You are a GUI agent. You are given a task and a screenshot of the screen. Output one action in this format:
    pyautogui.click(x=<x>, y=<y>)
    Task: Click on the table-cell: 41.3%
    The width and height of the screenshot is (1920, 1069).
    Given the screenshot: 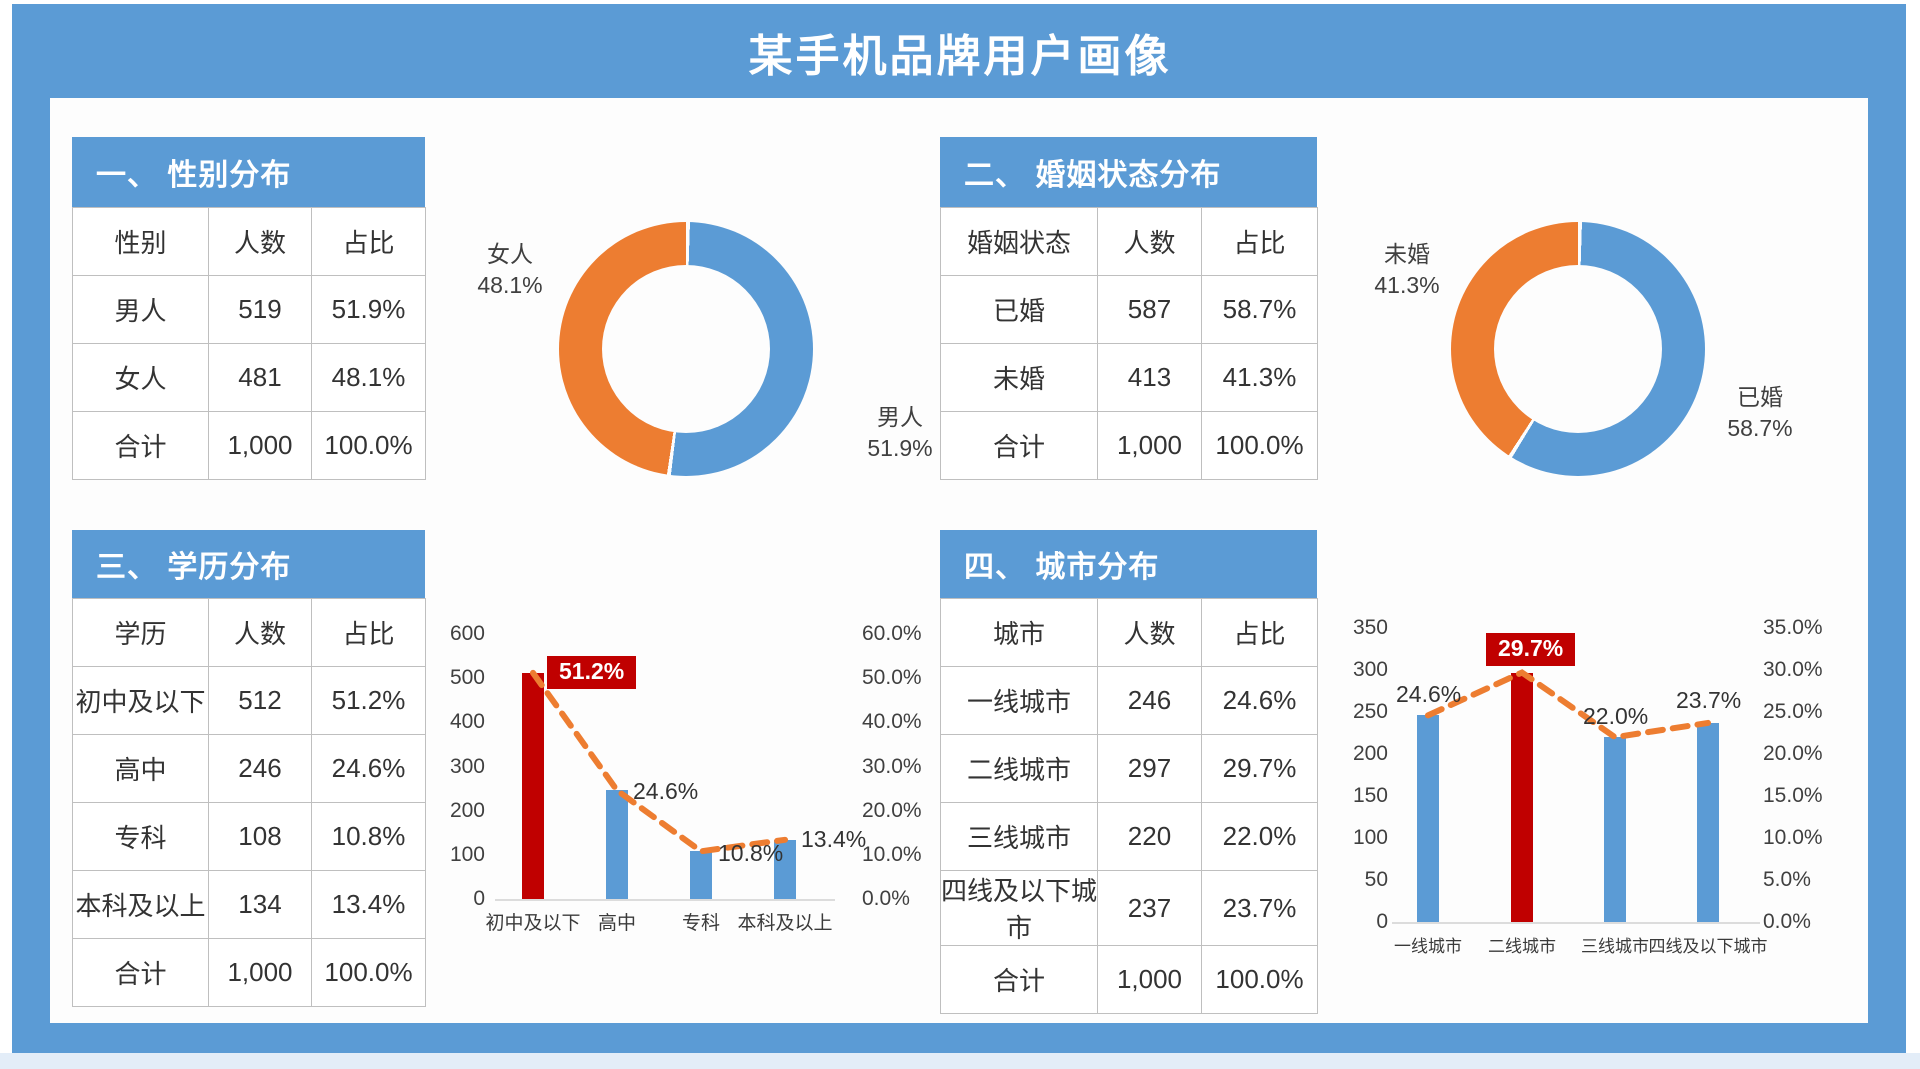 What is the action you would take?
    pyautogui.click(x=1259, y=377)
    